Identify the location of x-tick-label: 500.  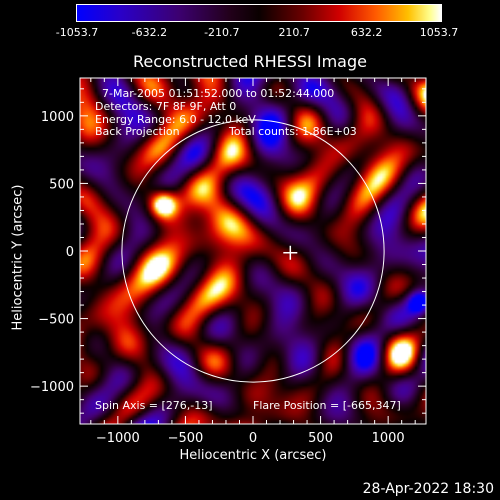
(320, 438).